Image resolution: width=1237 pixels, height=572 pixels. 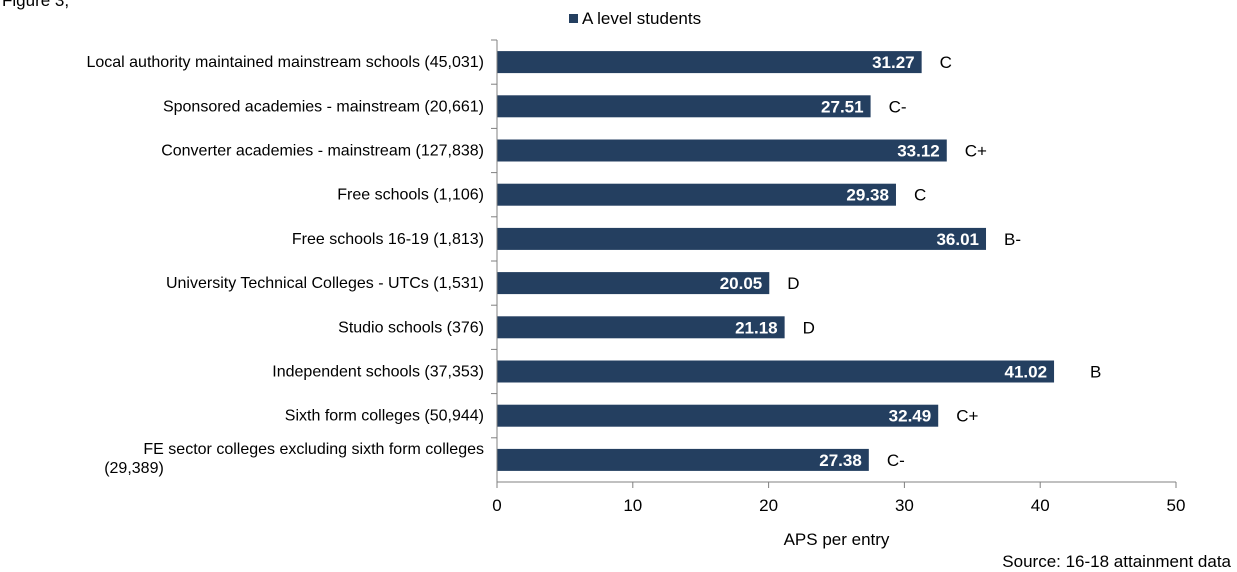 I want to click on category-label: Independent schools (37,353), so click(x=378, y=372).